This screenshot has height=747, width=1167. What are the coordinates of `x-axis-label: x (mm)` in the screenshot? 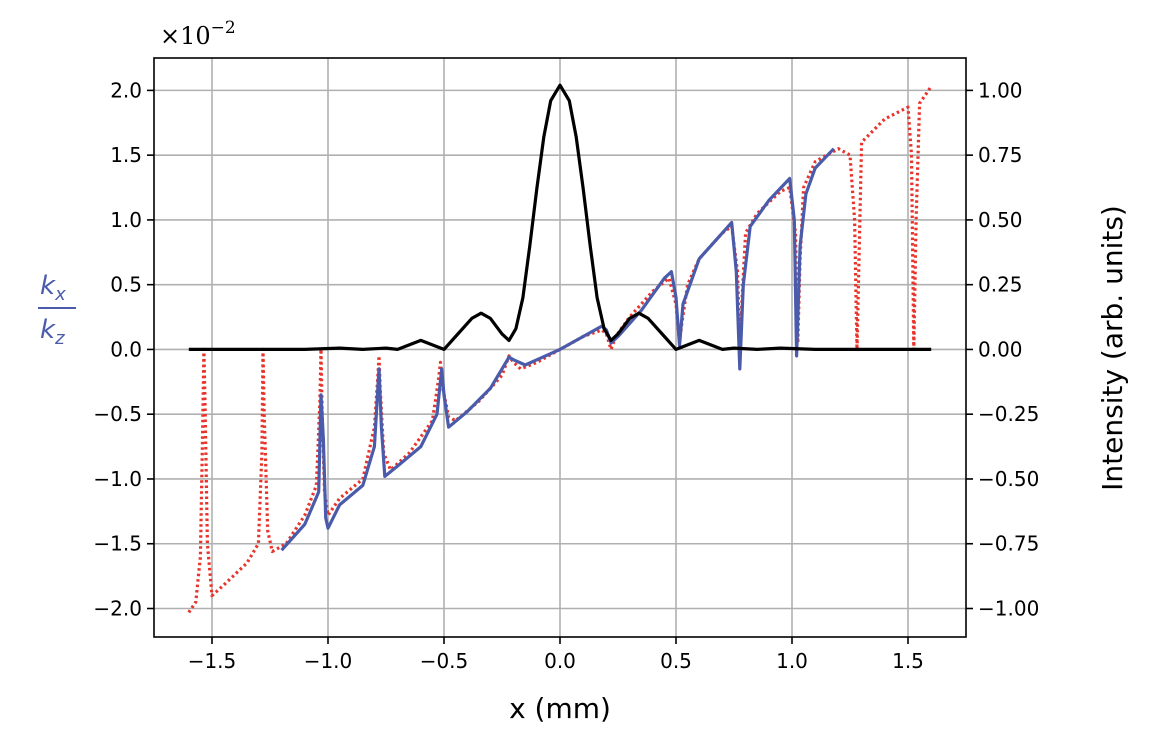 It's located at (560, 708).